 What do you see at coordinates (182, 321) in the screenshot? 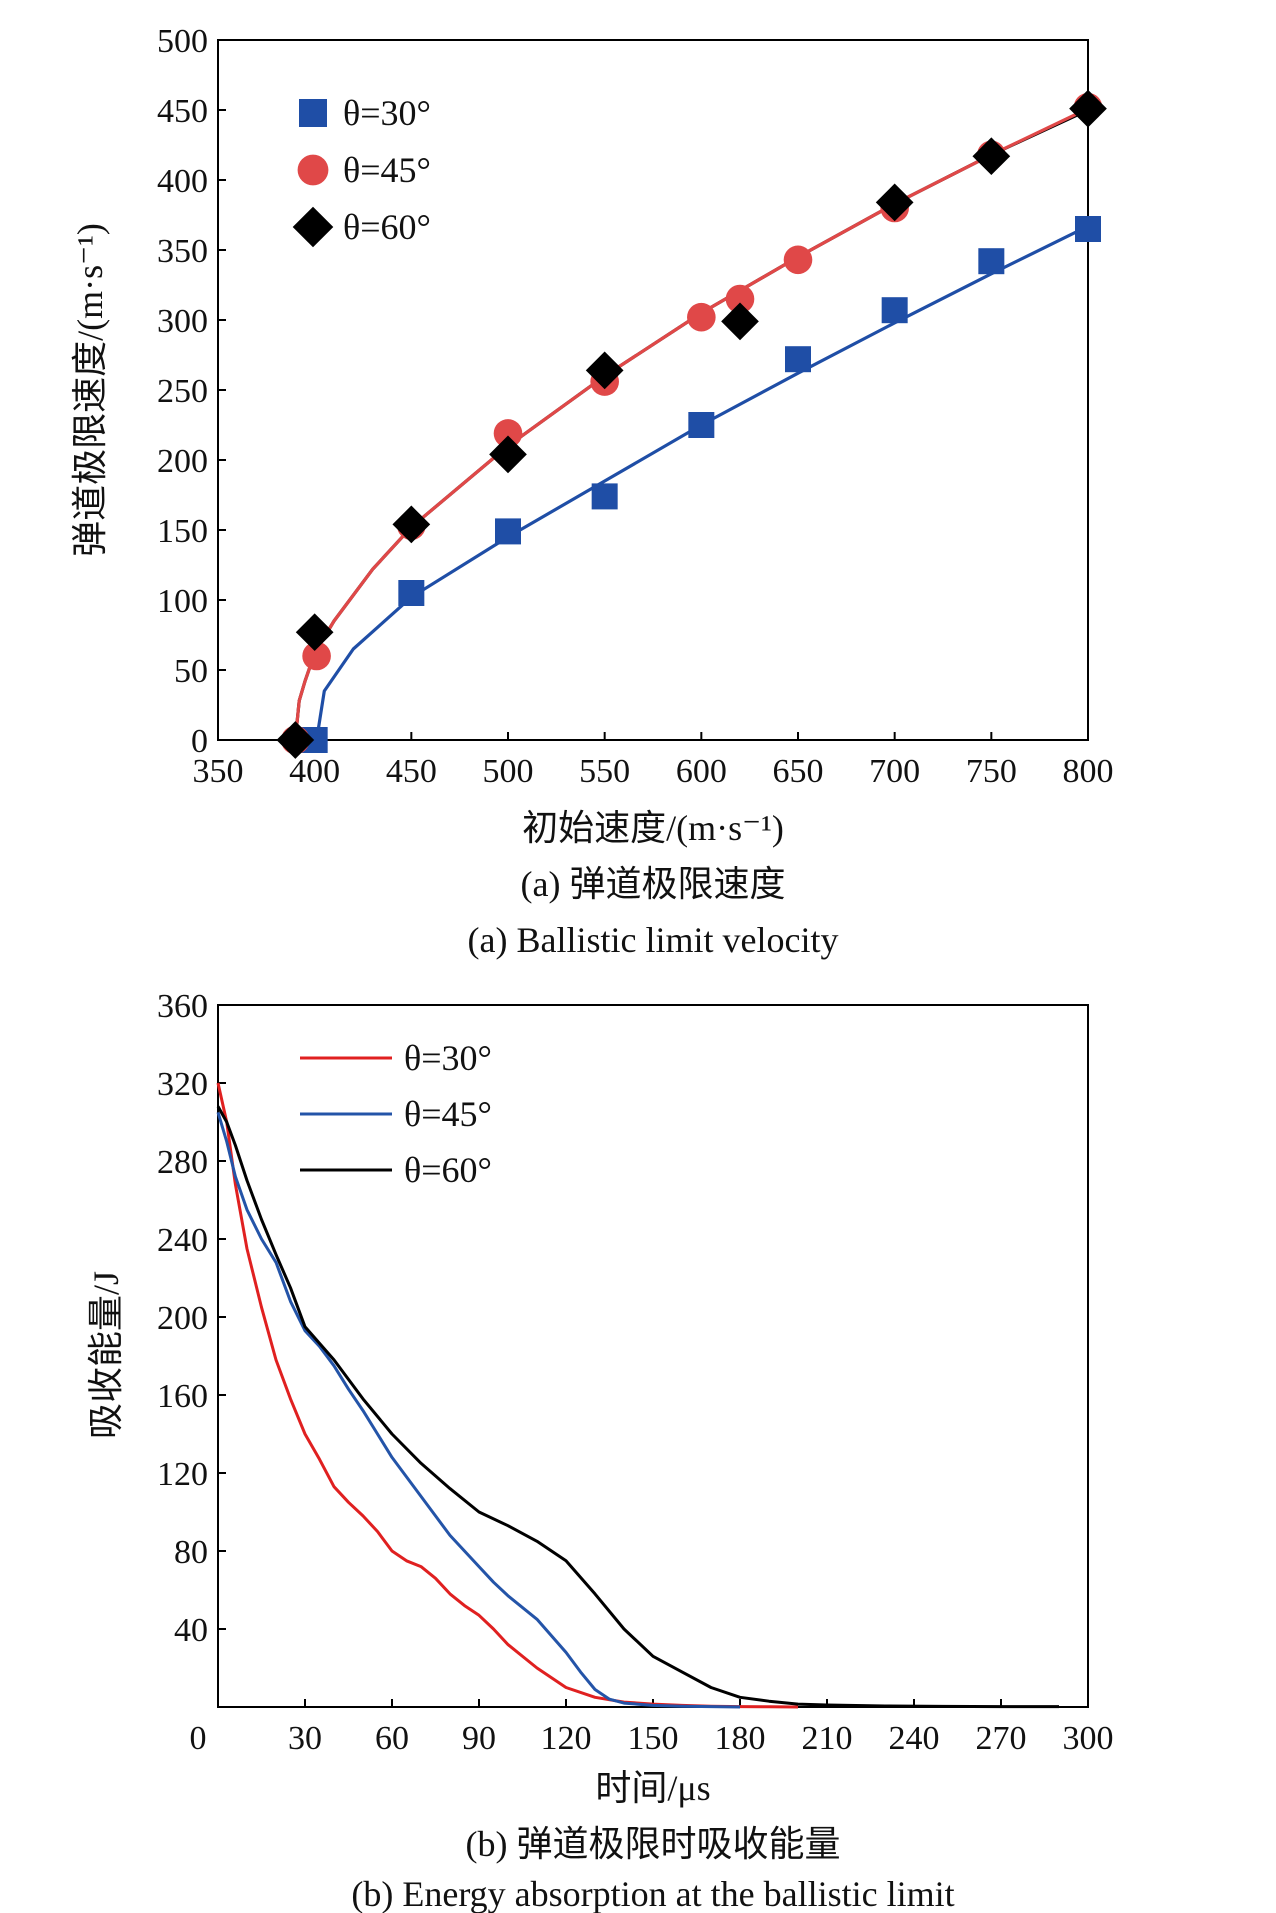
I see `y-tick-label: 300` at bounding box center [182, 321].